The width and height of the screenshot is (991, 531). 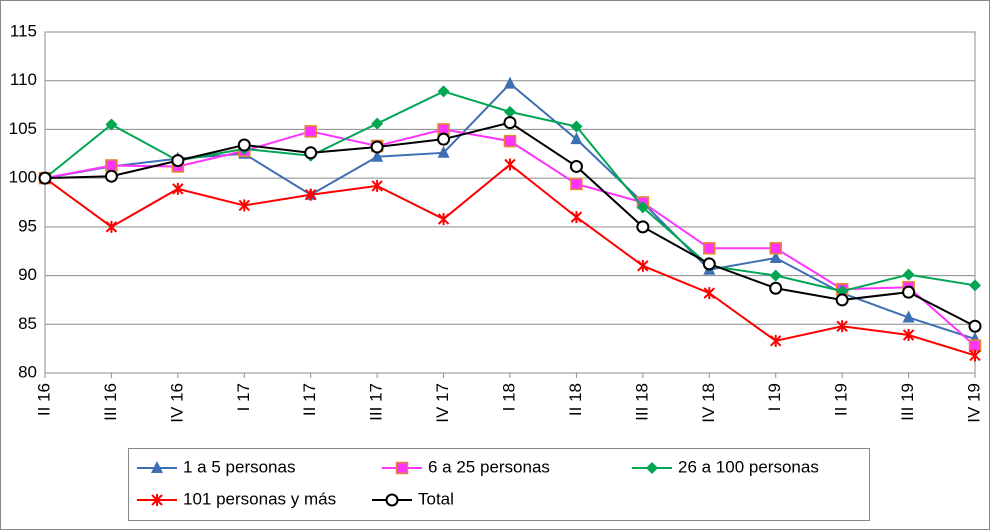 I want to click on legend-label: Total, so click(x=436, y=498).